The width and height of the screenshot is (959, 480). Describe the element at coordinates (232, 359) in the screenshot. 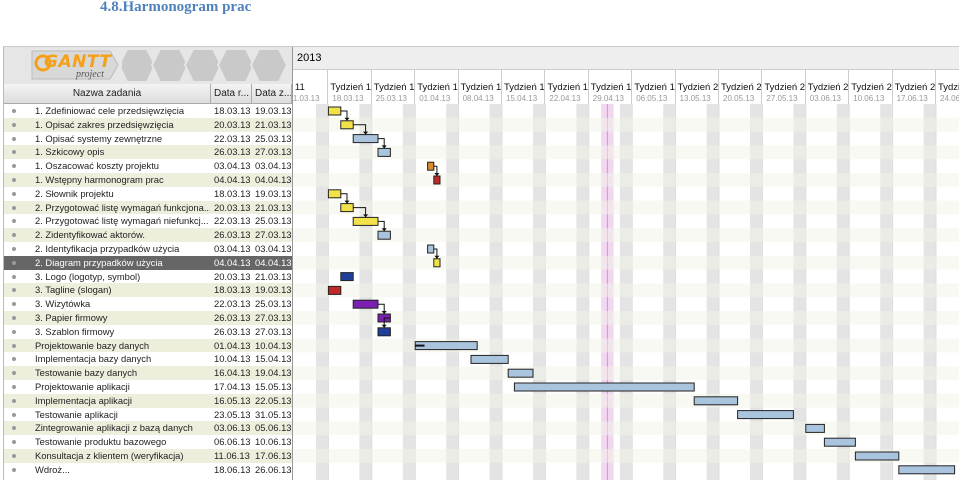

I see `task-start: 10.04.13` at that location.